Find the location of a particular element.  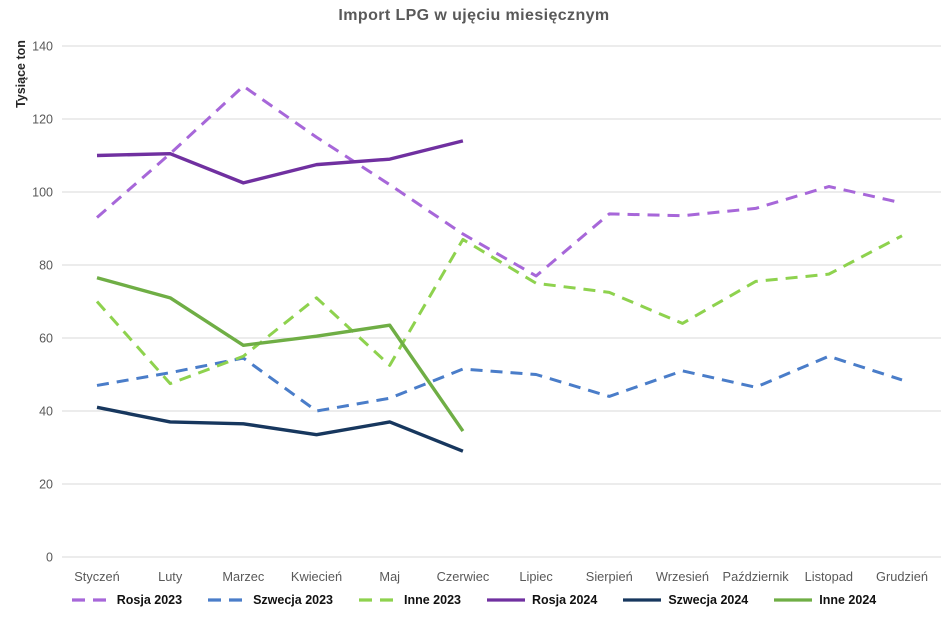

legend-item-inne-2023: Inne 2023 is located at coordinates (410, 600).